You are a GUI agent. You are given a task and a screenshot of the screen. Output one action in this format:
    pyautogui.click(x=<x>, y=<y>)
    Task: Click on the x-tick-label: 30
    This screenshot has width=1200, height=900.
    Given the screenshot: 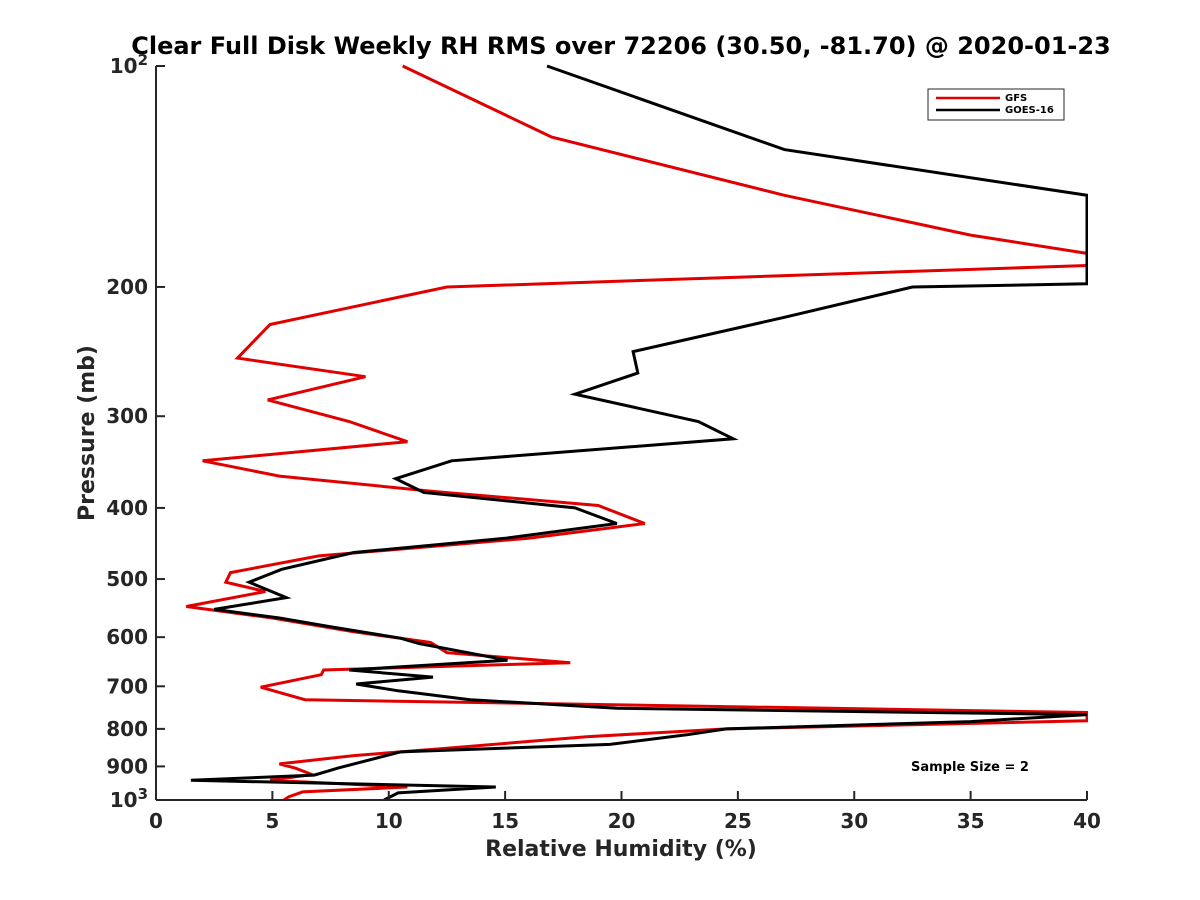 What is the action you would take?
    pyautogui.click(x=854, y=821)
    